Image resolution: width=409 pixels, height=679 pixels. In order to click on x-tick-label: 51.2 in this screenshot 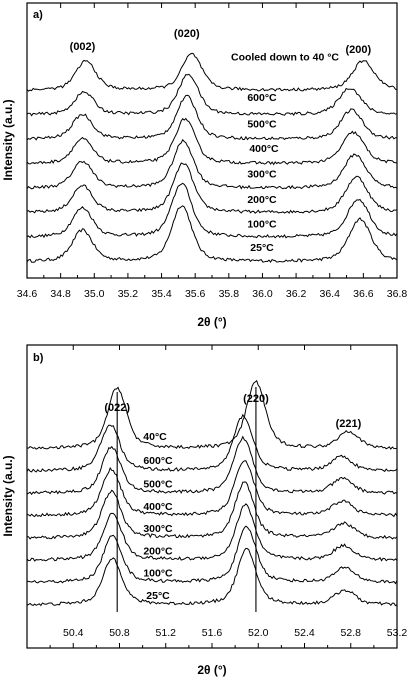, I will do `click(166, 633)`.